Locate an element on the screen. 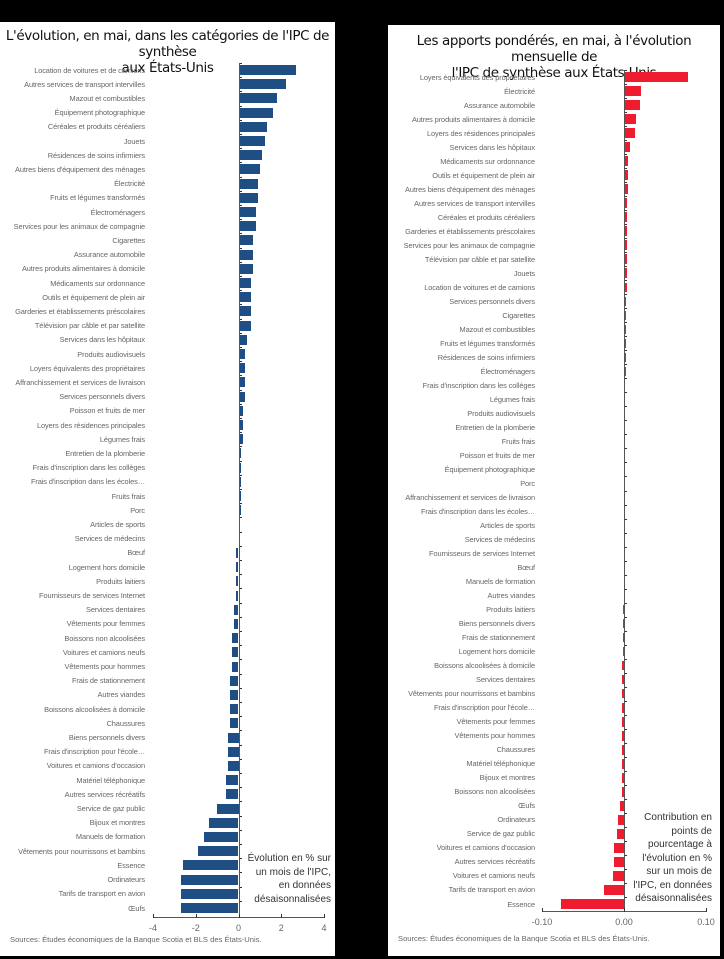  category-label: Vêtements pour nourrissons et bambins is located at coordinates (471, 694).